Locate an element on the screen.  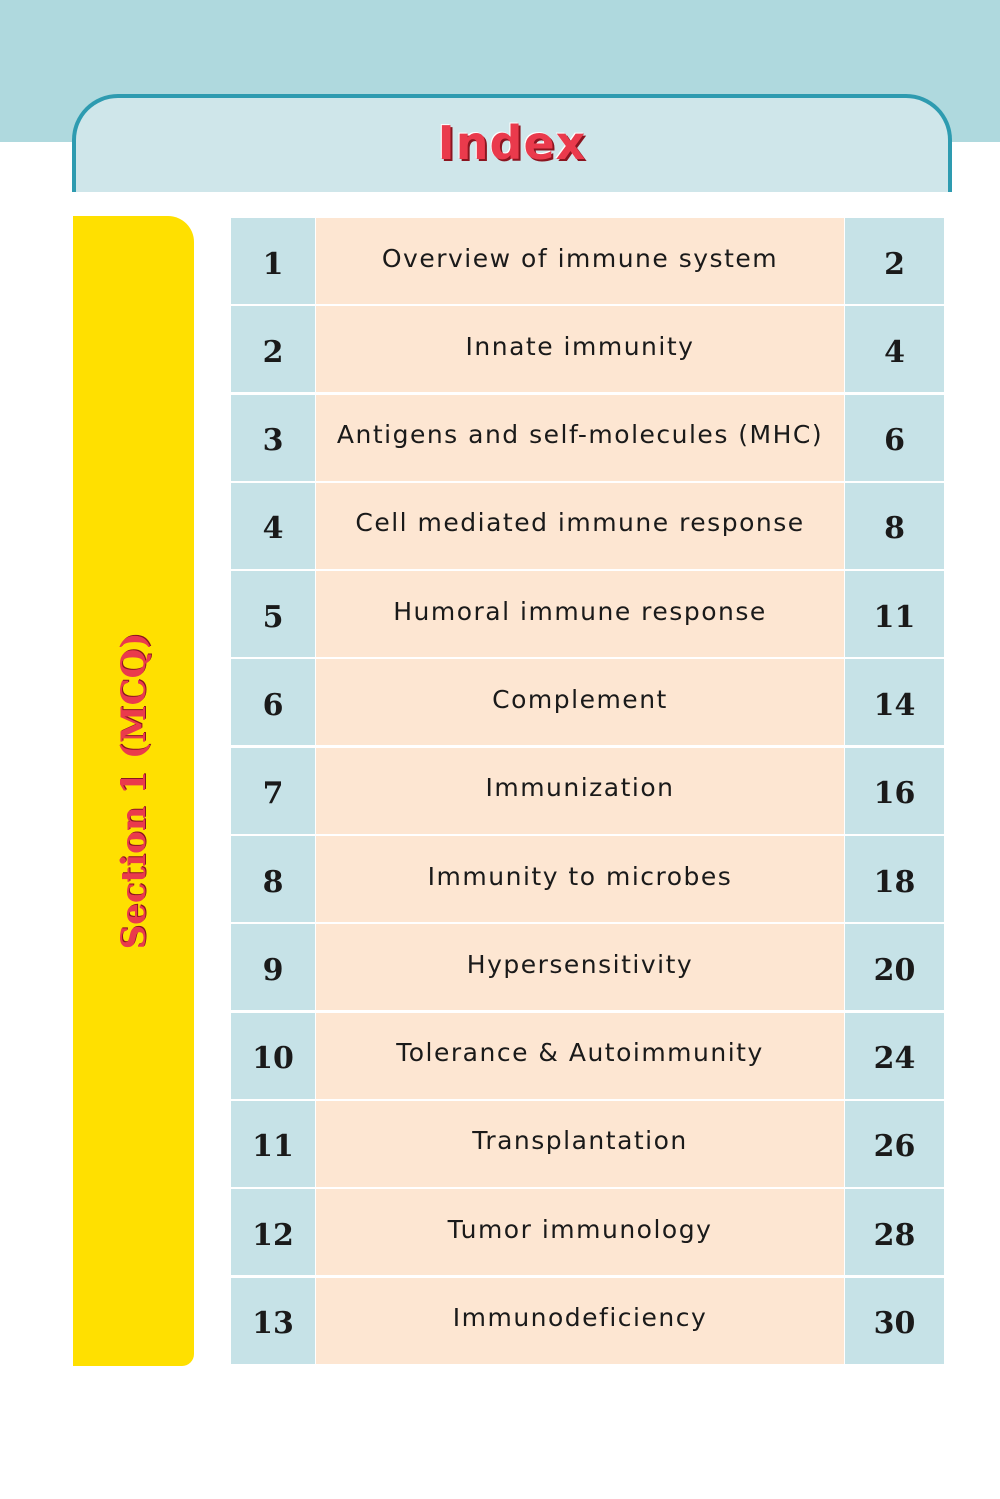
page-number: 4 is located at coordinates (894, 349).